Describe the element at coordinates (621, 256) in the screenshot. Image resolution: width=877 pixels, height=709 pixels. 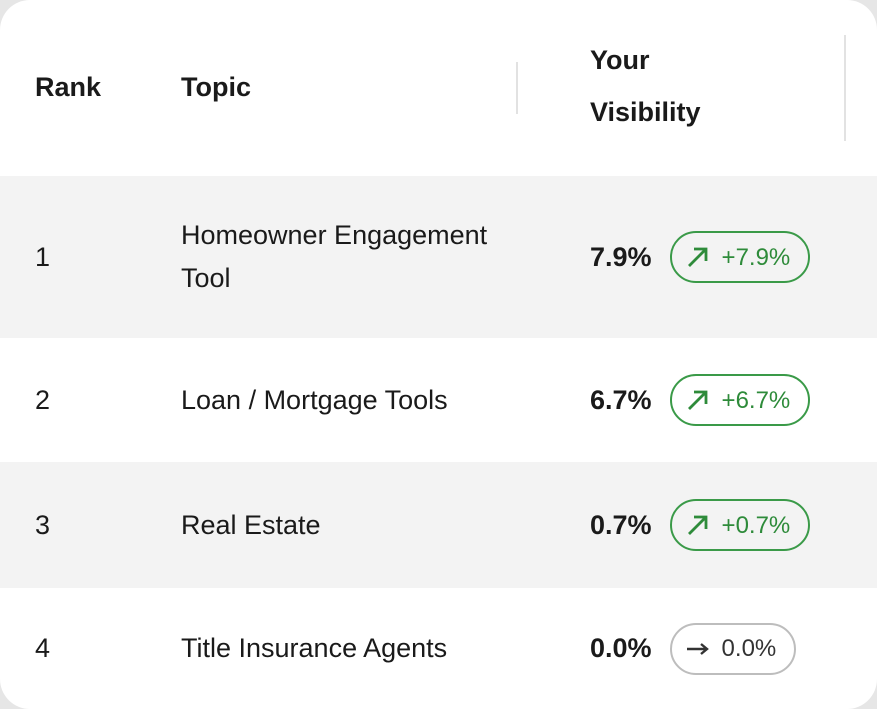
I see `visibility-value: 7.9%` at that location.